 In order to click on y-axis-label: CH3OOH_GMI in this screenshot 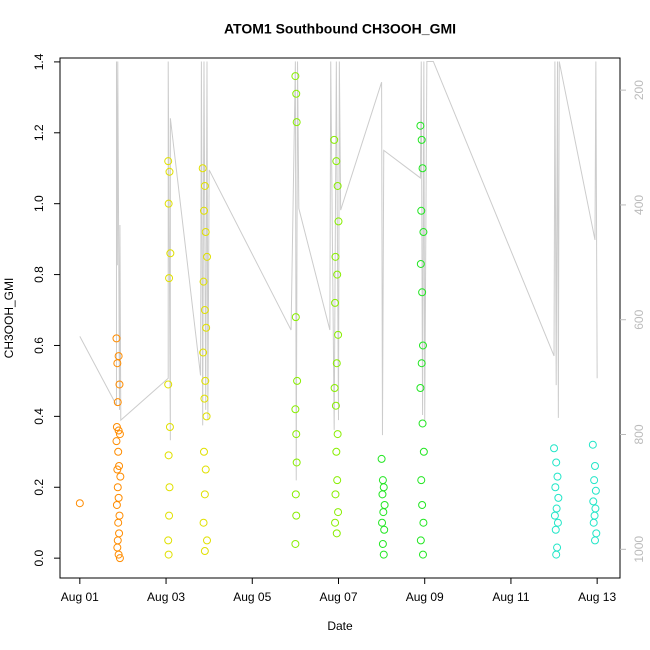, I will do `click(9, 318)`.